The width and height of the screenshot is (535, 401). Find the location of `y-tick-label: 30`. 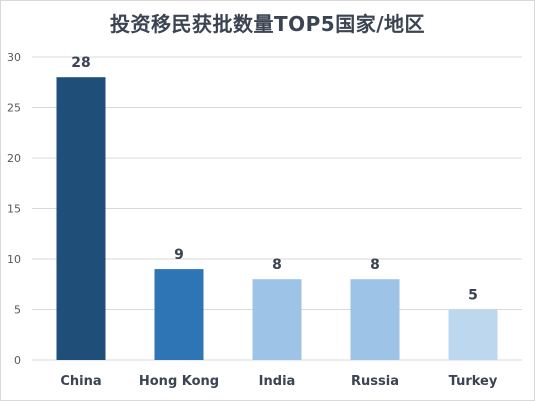

y-tick-label: 30 is located at coordinates (14, 57).